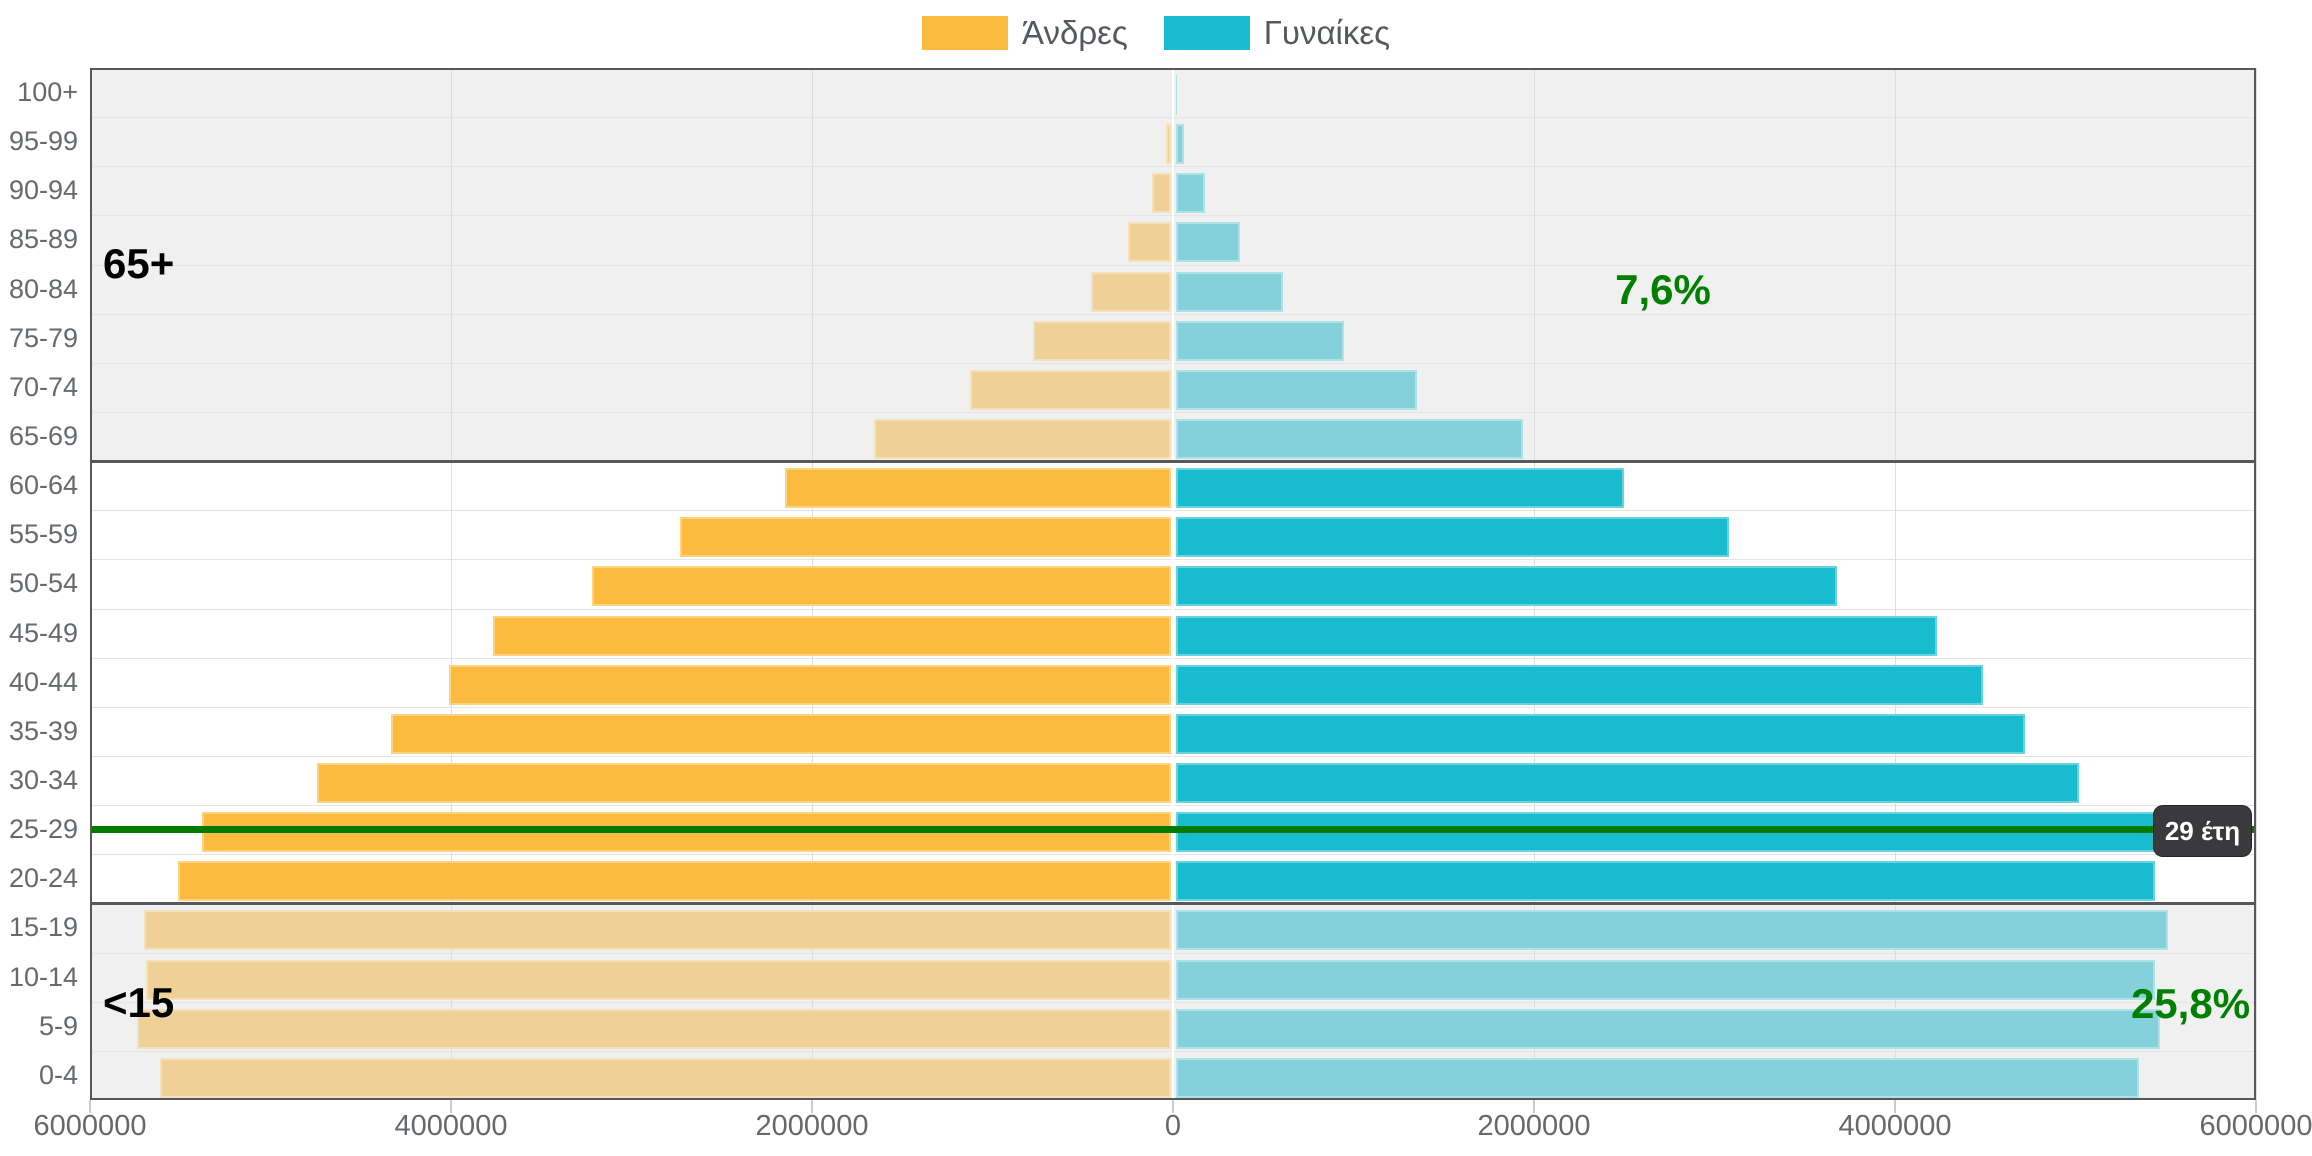 This screenshot has height=1156, width=2312. Describe the element at coordinates (1663, 289) in the screenshot. I see `percent-label-65plus: 7,6%` at that location.